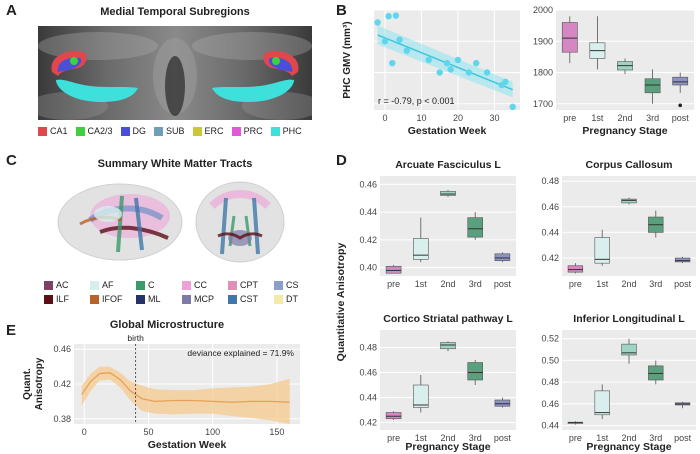 The image size is (700, 454). What do you see at coordinates (214, 131) in the screenshot?
I see `legend-label: ERC` at bounding box center [214, 131].